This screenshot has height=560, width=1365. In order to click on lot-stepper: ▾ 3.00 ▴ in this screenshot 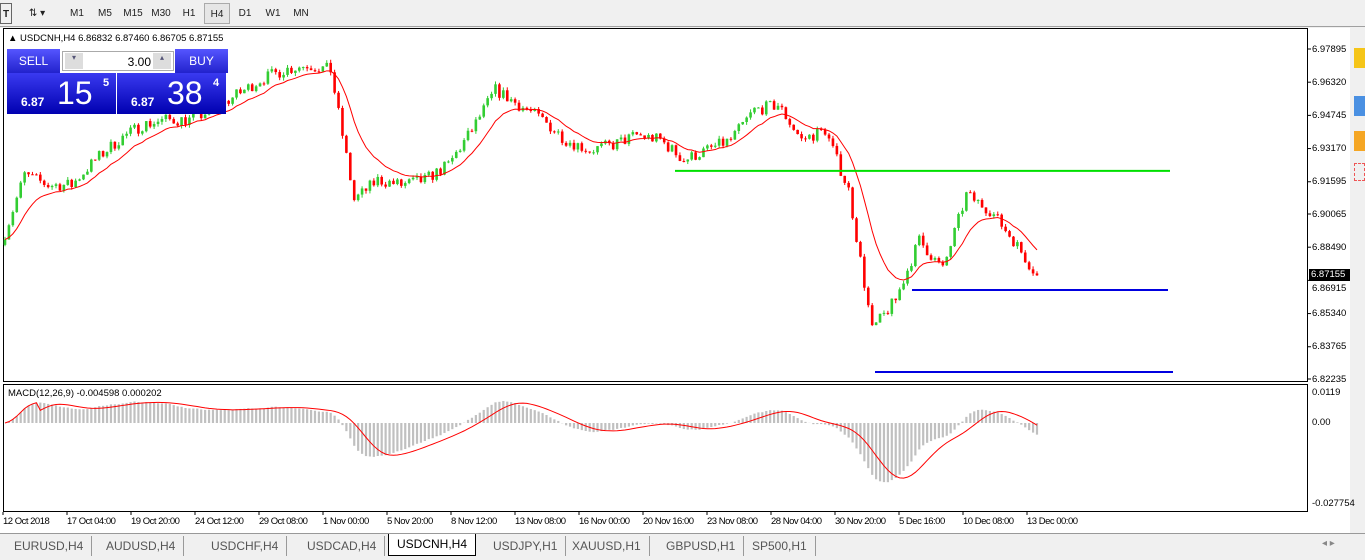, I will do `click(118, 61)`.